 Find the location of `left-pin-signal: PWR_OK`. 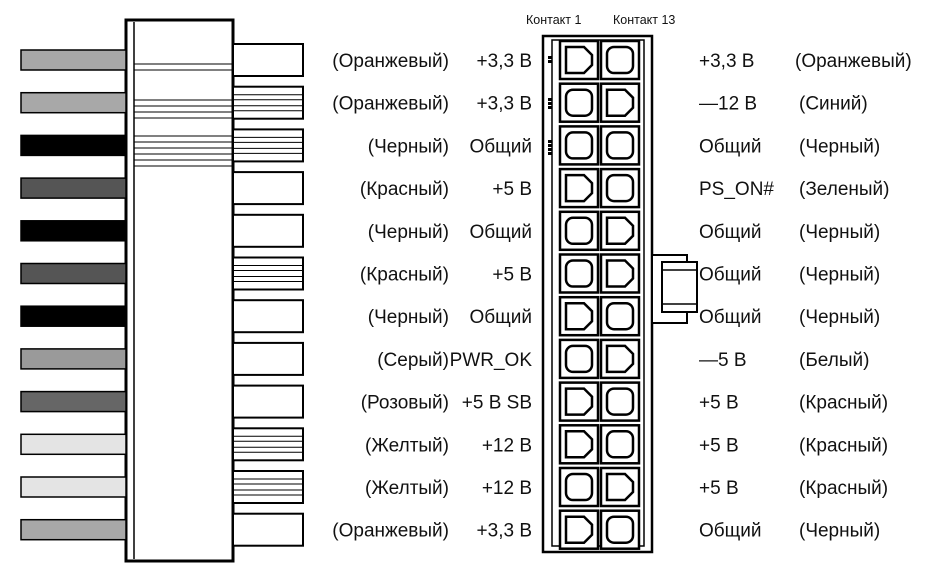

left-pin-signal: PWR_OK is located at coordinates (491, 360).